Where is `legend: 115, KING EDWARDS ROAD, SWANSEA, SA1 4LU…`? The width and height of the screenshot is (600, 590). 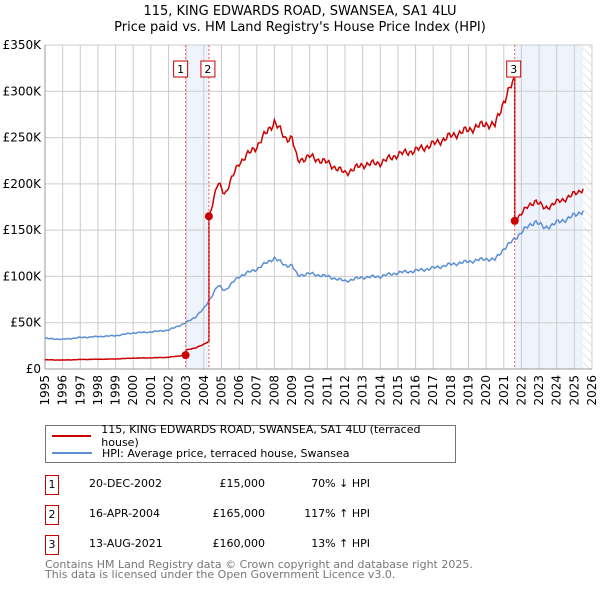 legend: 115, KING EDWARDS ROAD, SWANSEA, SA1 4LU… is located at coordinates (250, 443).